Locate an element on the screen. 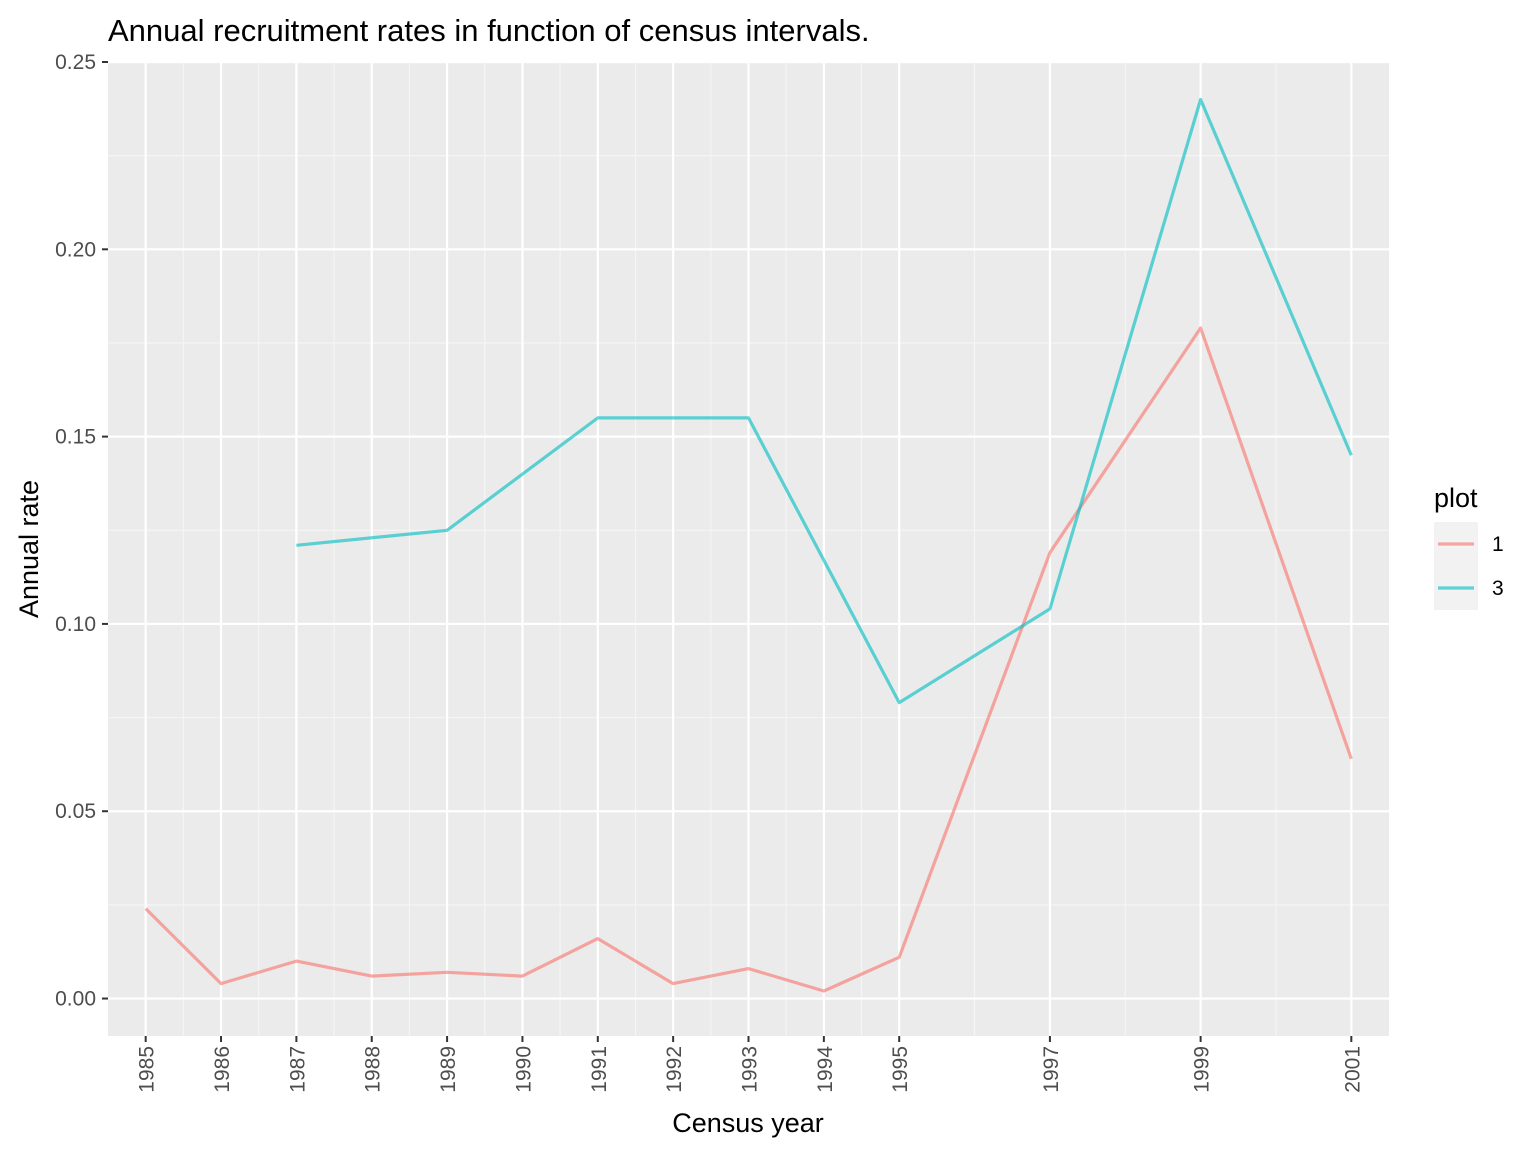 This screenshot has width=1536, height=1152. x-tick-label: 1992 is located at coordinates (674, 1069).